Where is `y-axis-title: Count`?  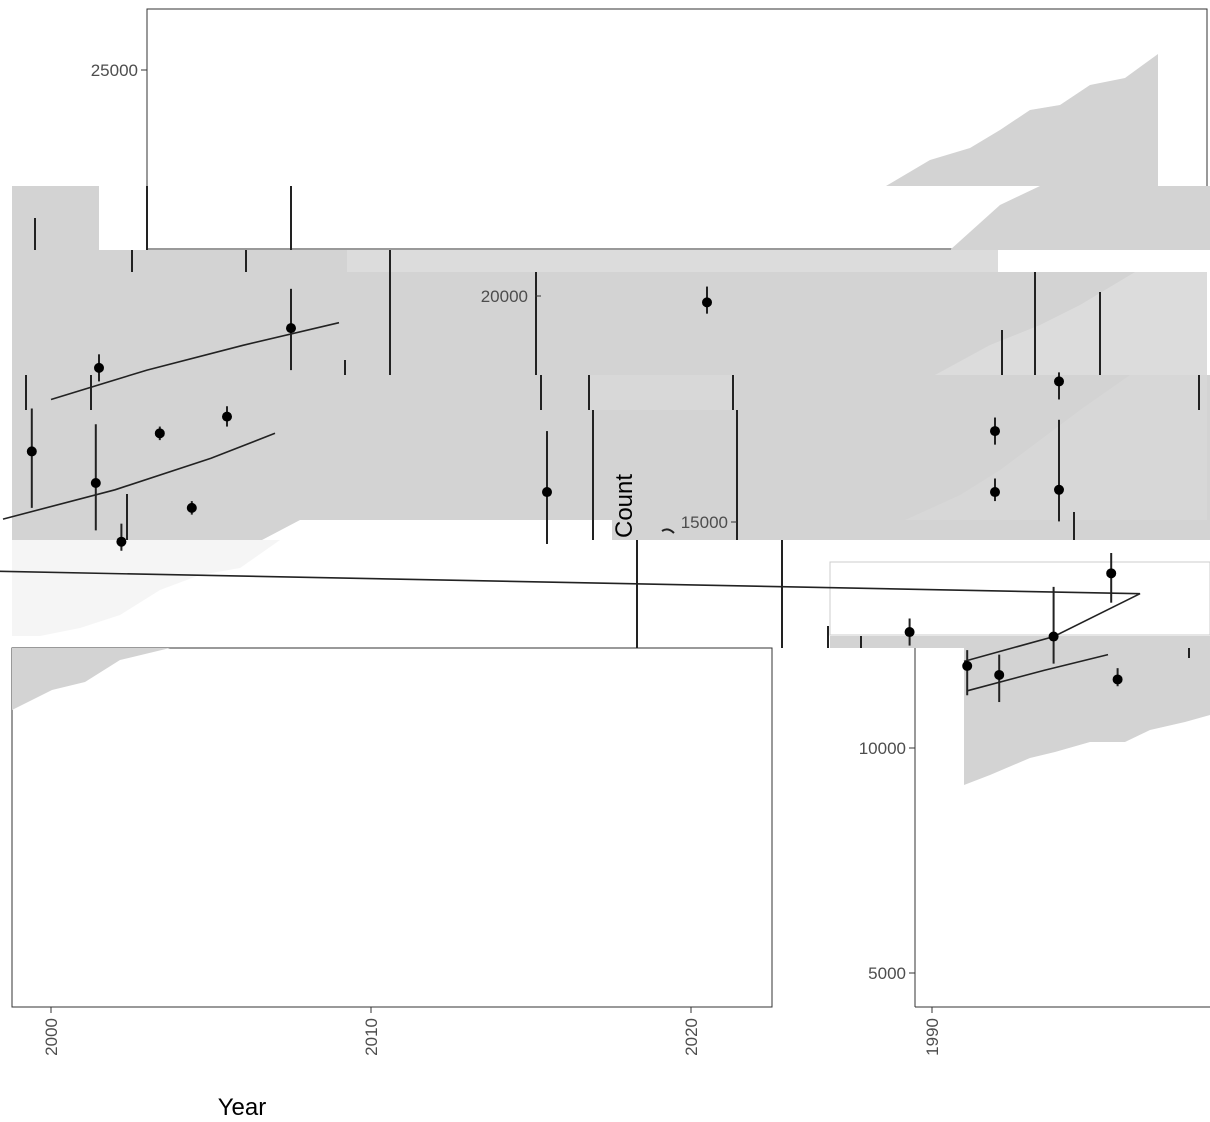 y-axis-title: Count is located at coordinates (624, 506).